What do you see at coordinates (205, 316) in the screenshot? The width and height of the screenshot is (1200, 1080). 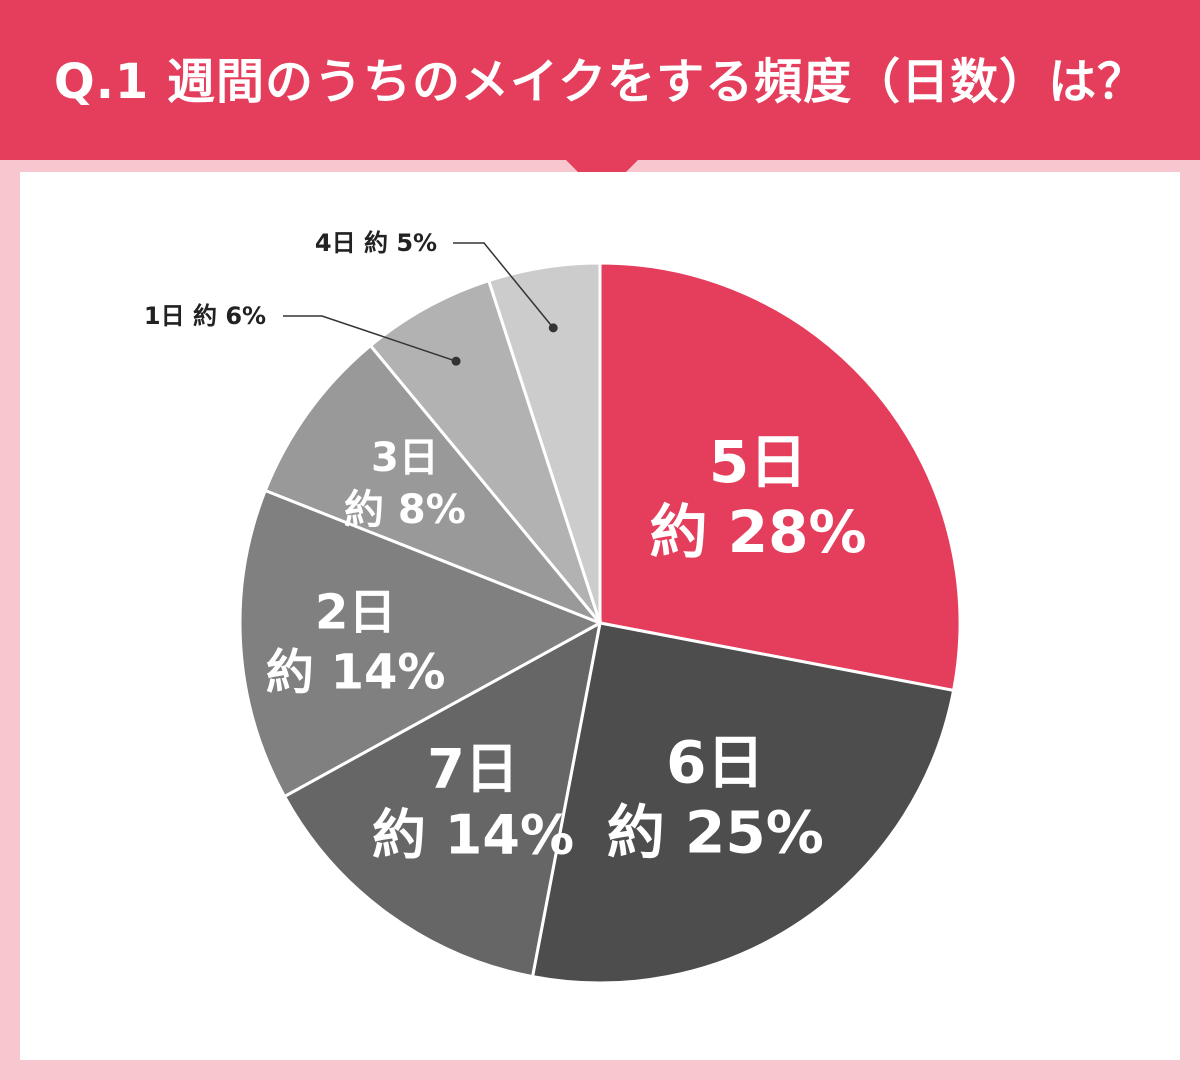 I see `slice-outer-label: 1日 約 6%` at bounding box center [205, 316].